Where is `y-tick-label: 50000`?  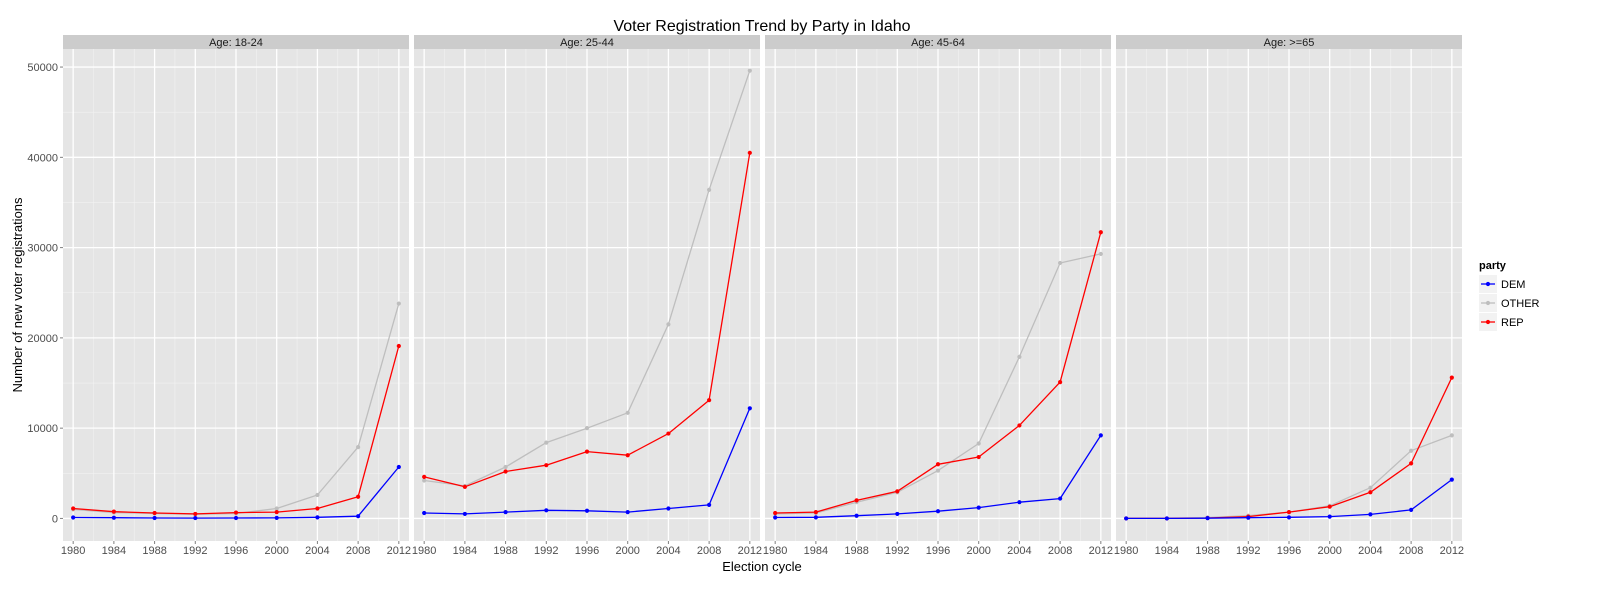 y-tick-label: 50000 is located at coordinates (42, 68).